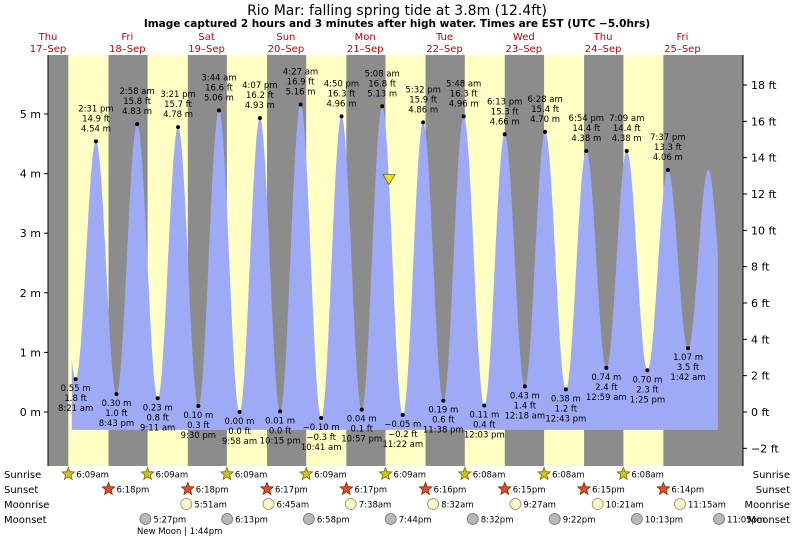 This screenshot has width=793, height=538. Describe the element at coordinates (321, 438) in the screenshot. I see `tide-height-ft: −0.3 ft` at that location.